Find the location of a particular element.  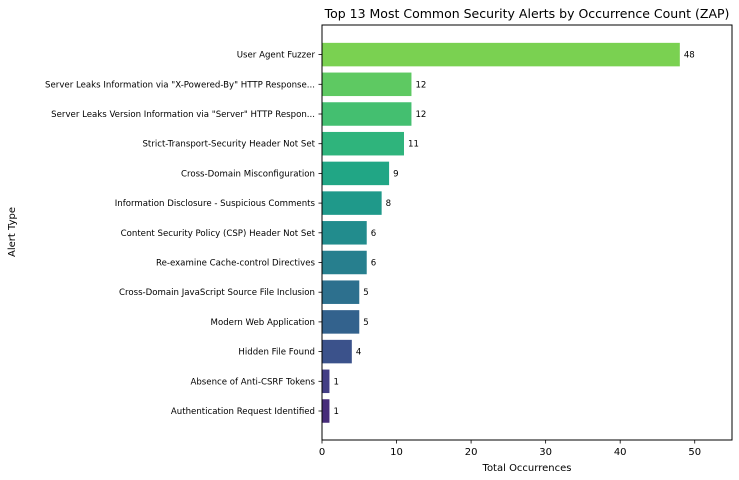

y-tick-label: User Agent Fuzzer is located at coordinates (276, 56).